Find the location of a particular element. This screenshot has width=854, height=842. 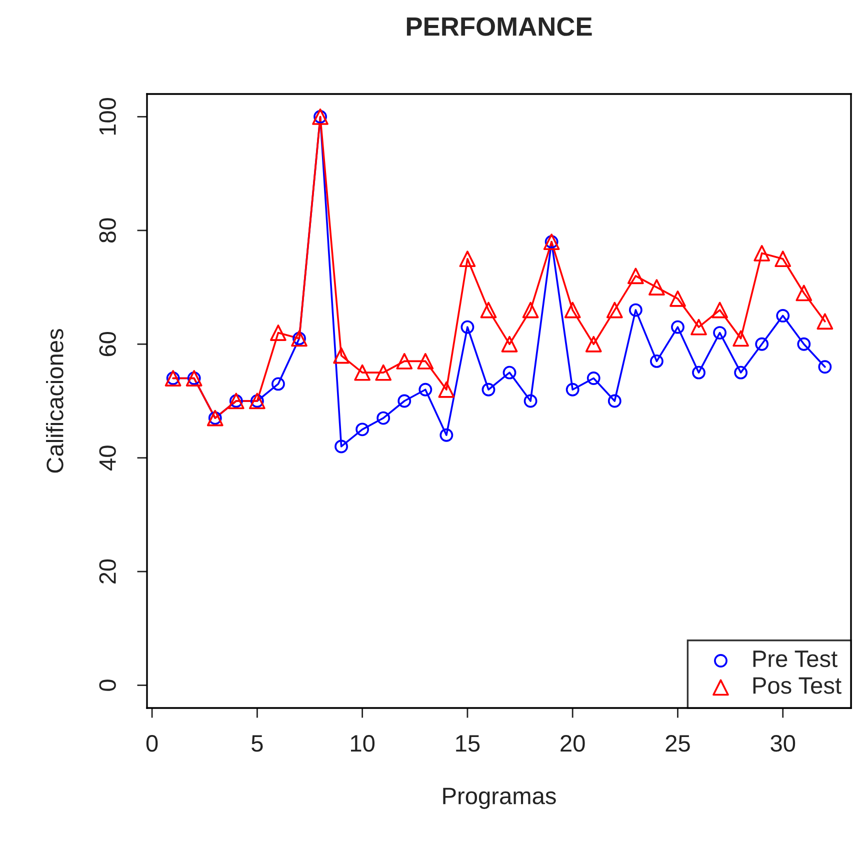

y-axis-title: Calificaciones is located at coordinates (55, 401).